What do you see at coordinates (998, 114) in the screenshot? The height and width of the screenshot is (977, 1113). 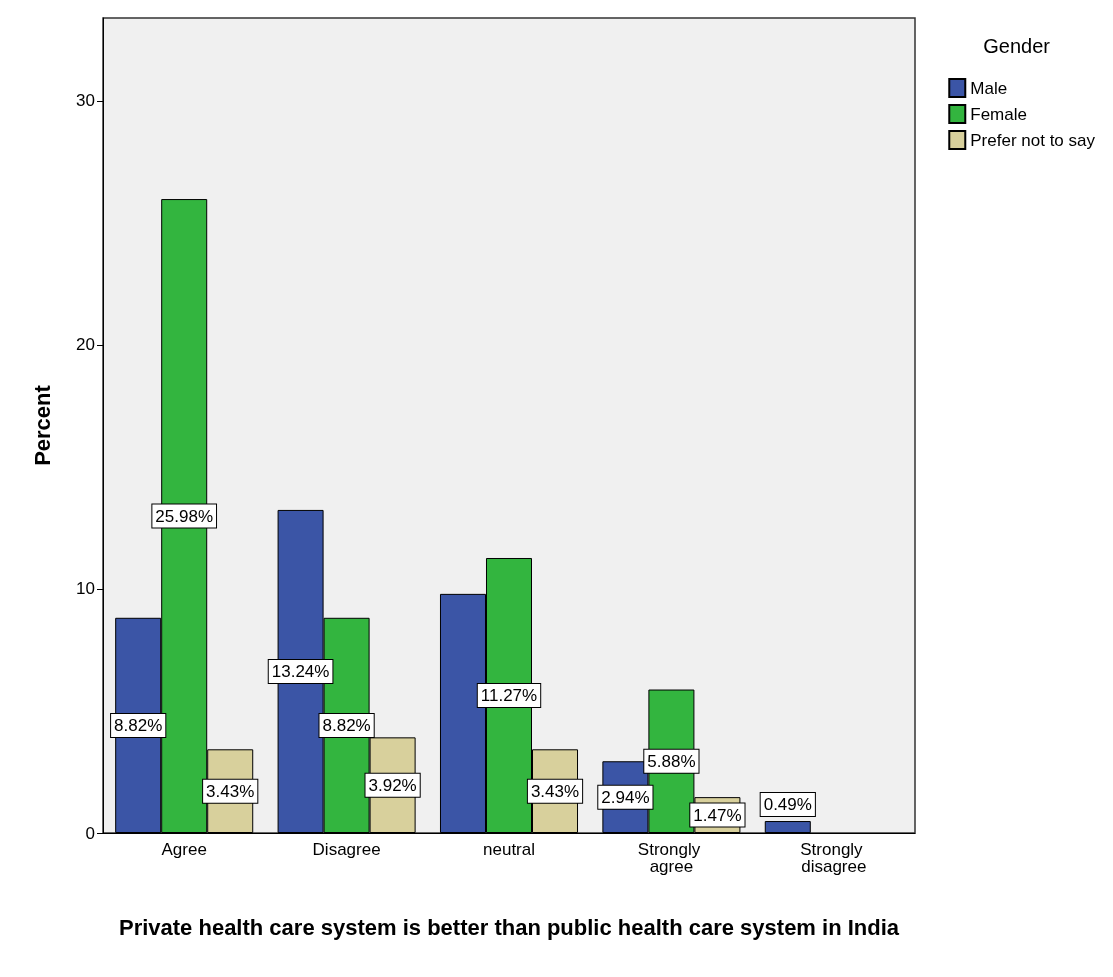 I see `legend-label: Female` at bounding box center [998, 114].